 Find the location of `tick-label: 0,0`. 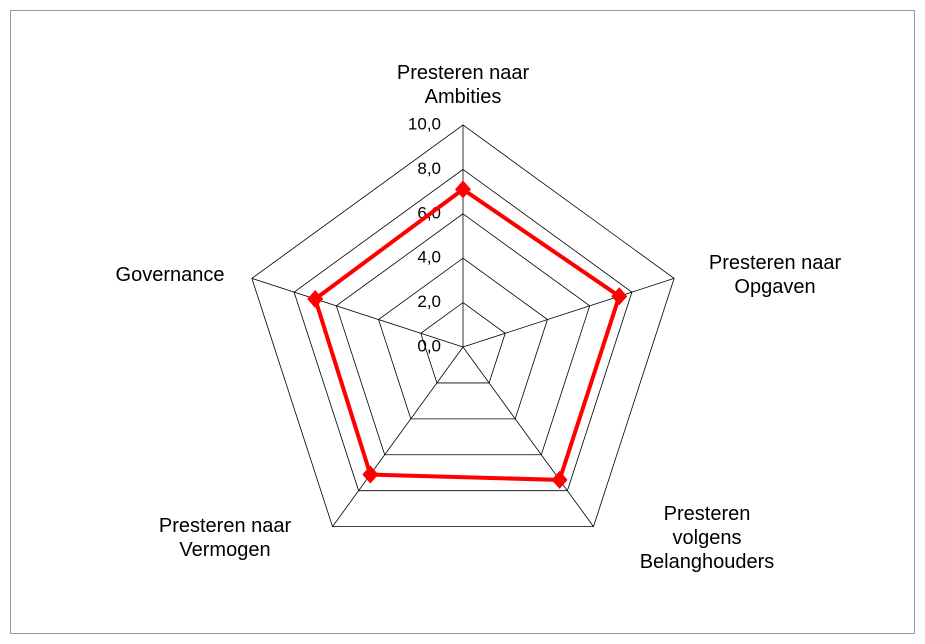

tick-label: 0,0 is located at coordinates (429, 345).